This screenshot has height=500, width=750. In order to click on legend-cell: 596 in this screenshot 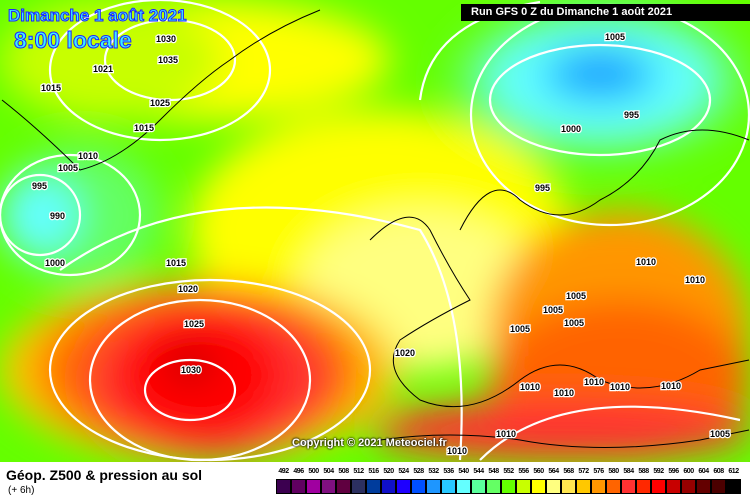, I will do `click(673, 479)`.